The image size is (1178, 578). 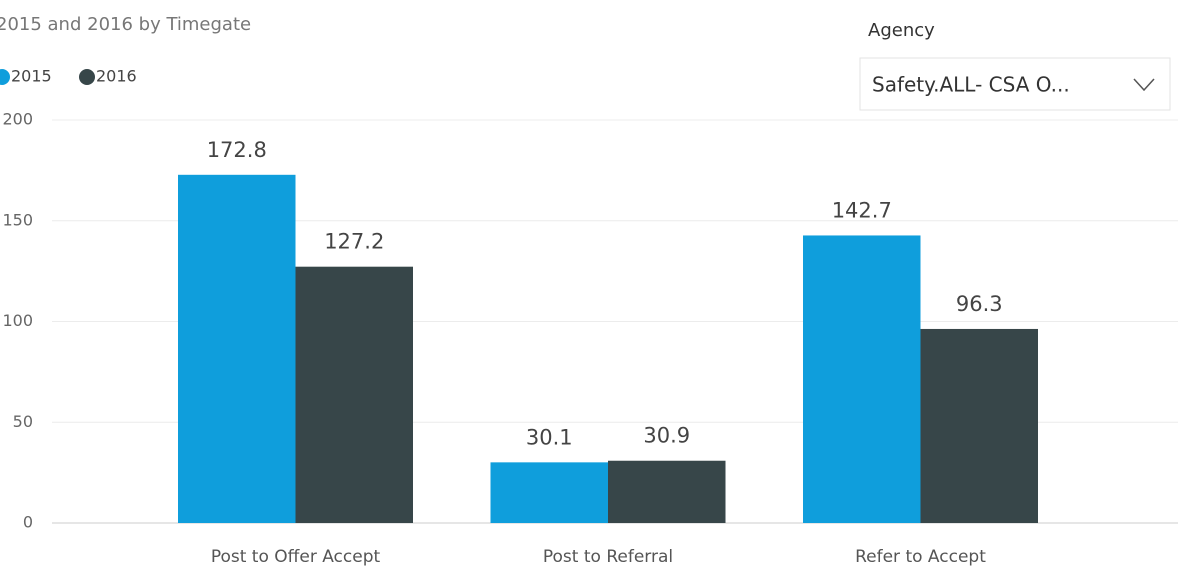 What do you see at coordinates (979, 304) in the screenshot?
I see `data-label: 96.3` at bounding box center [979, 304].